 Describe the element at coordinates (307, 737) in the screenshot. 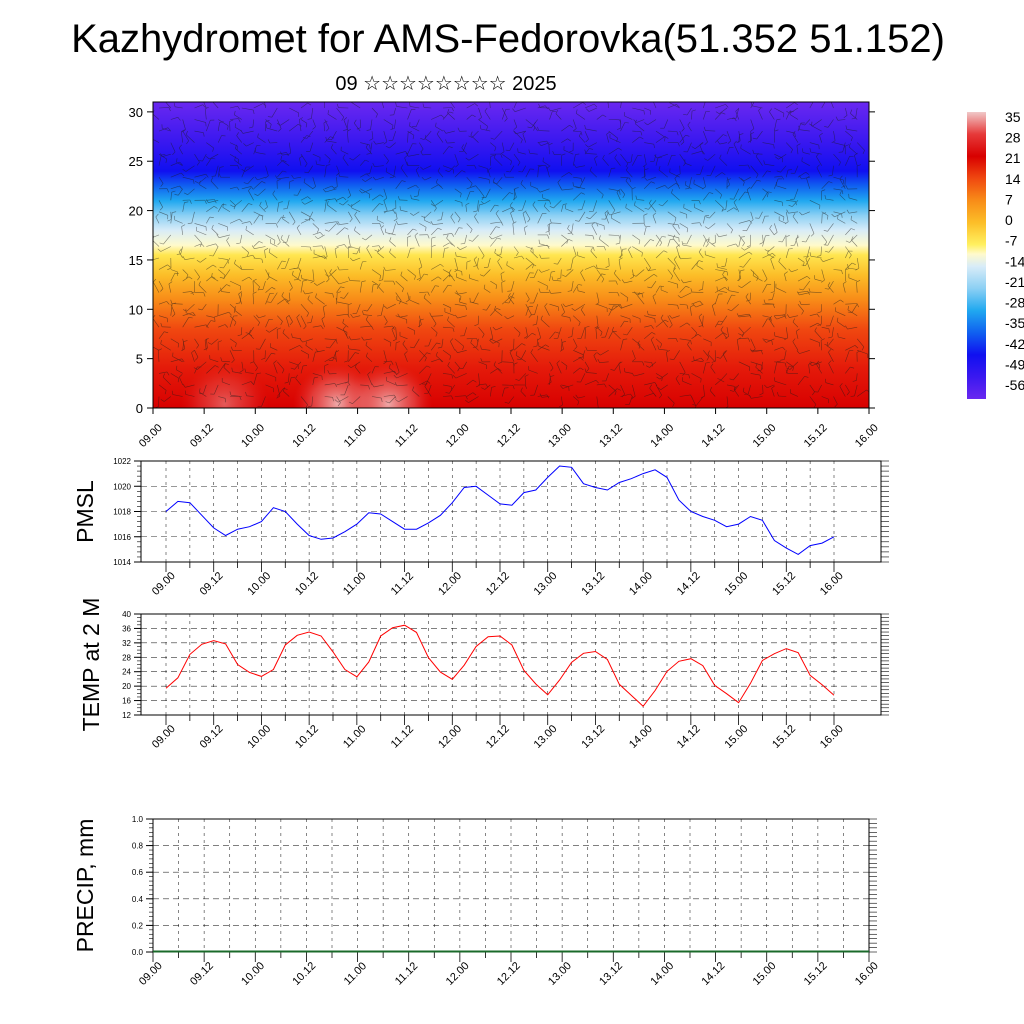

I see `x-tick-label: 10.12` at that location.